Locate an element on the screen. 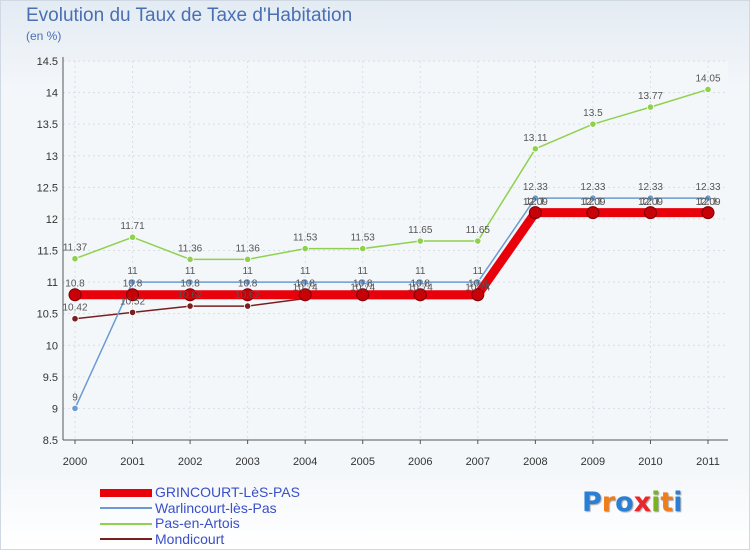 The image size is (750, 550). data-label-pas-en-artois: 14.05 is located at coordinates (707, 78).